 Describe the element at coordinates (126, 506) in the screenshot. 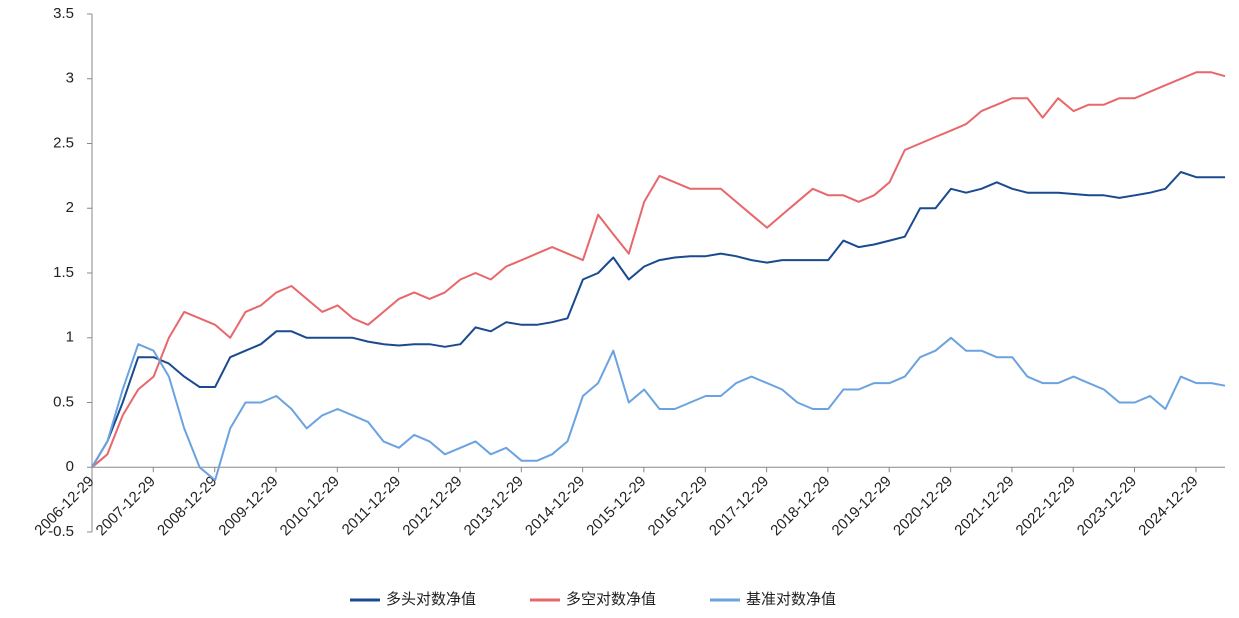

I see `x-tick-label: 2007-12-29` at that location.